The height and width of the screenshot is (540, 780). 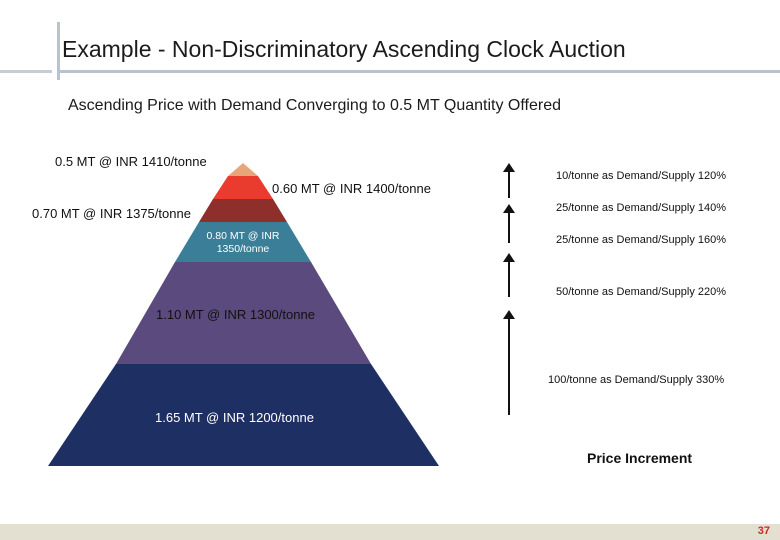 What do you see at coordinates (763, 531) in the screenshot?
I see `page-number: 37` at bounding box center [763, 531].